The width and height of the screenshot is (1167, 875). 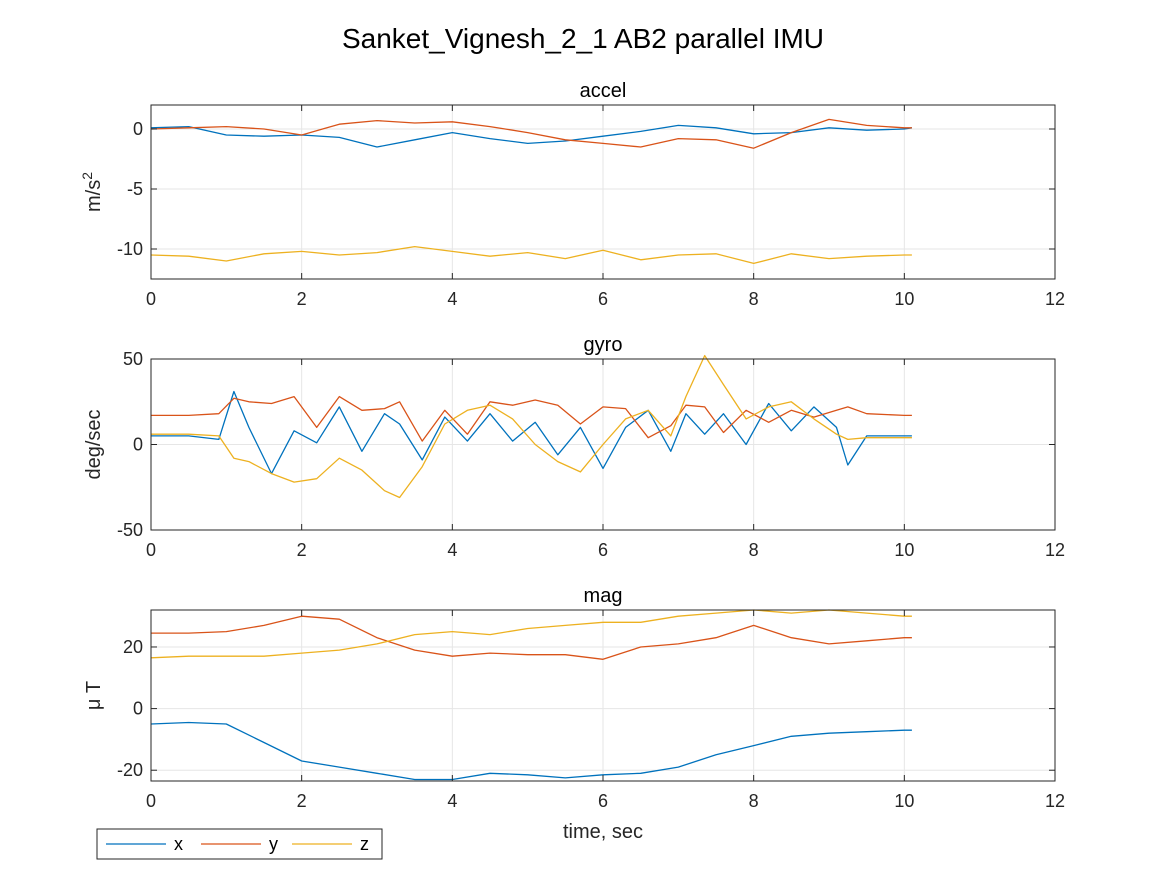 I want to click on x-axis-label: time, sec, so click(x=603, y=832).